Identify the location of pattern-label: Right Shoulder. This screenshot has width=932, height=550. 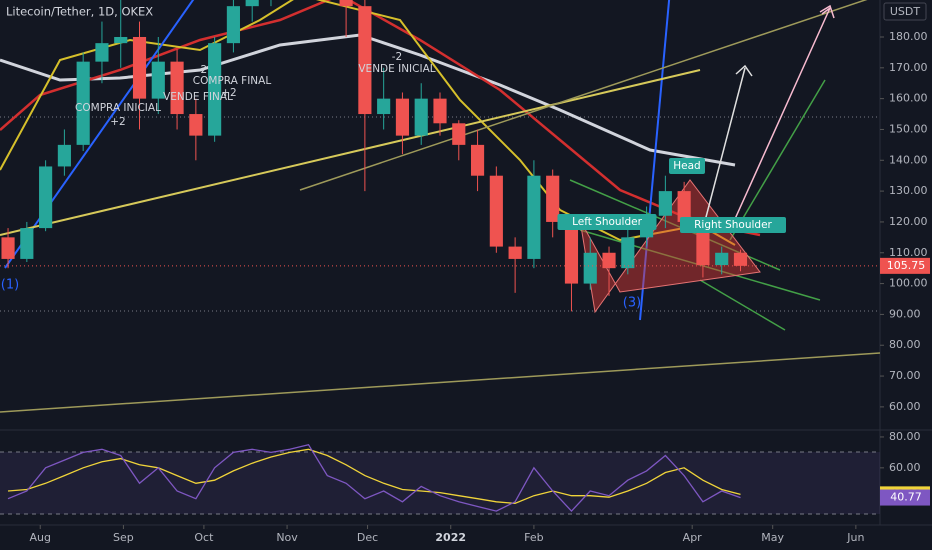
(733, 225).